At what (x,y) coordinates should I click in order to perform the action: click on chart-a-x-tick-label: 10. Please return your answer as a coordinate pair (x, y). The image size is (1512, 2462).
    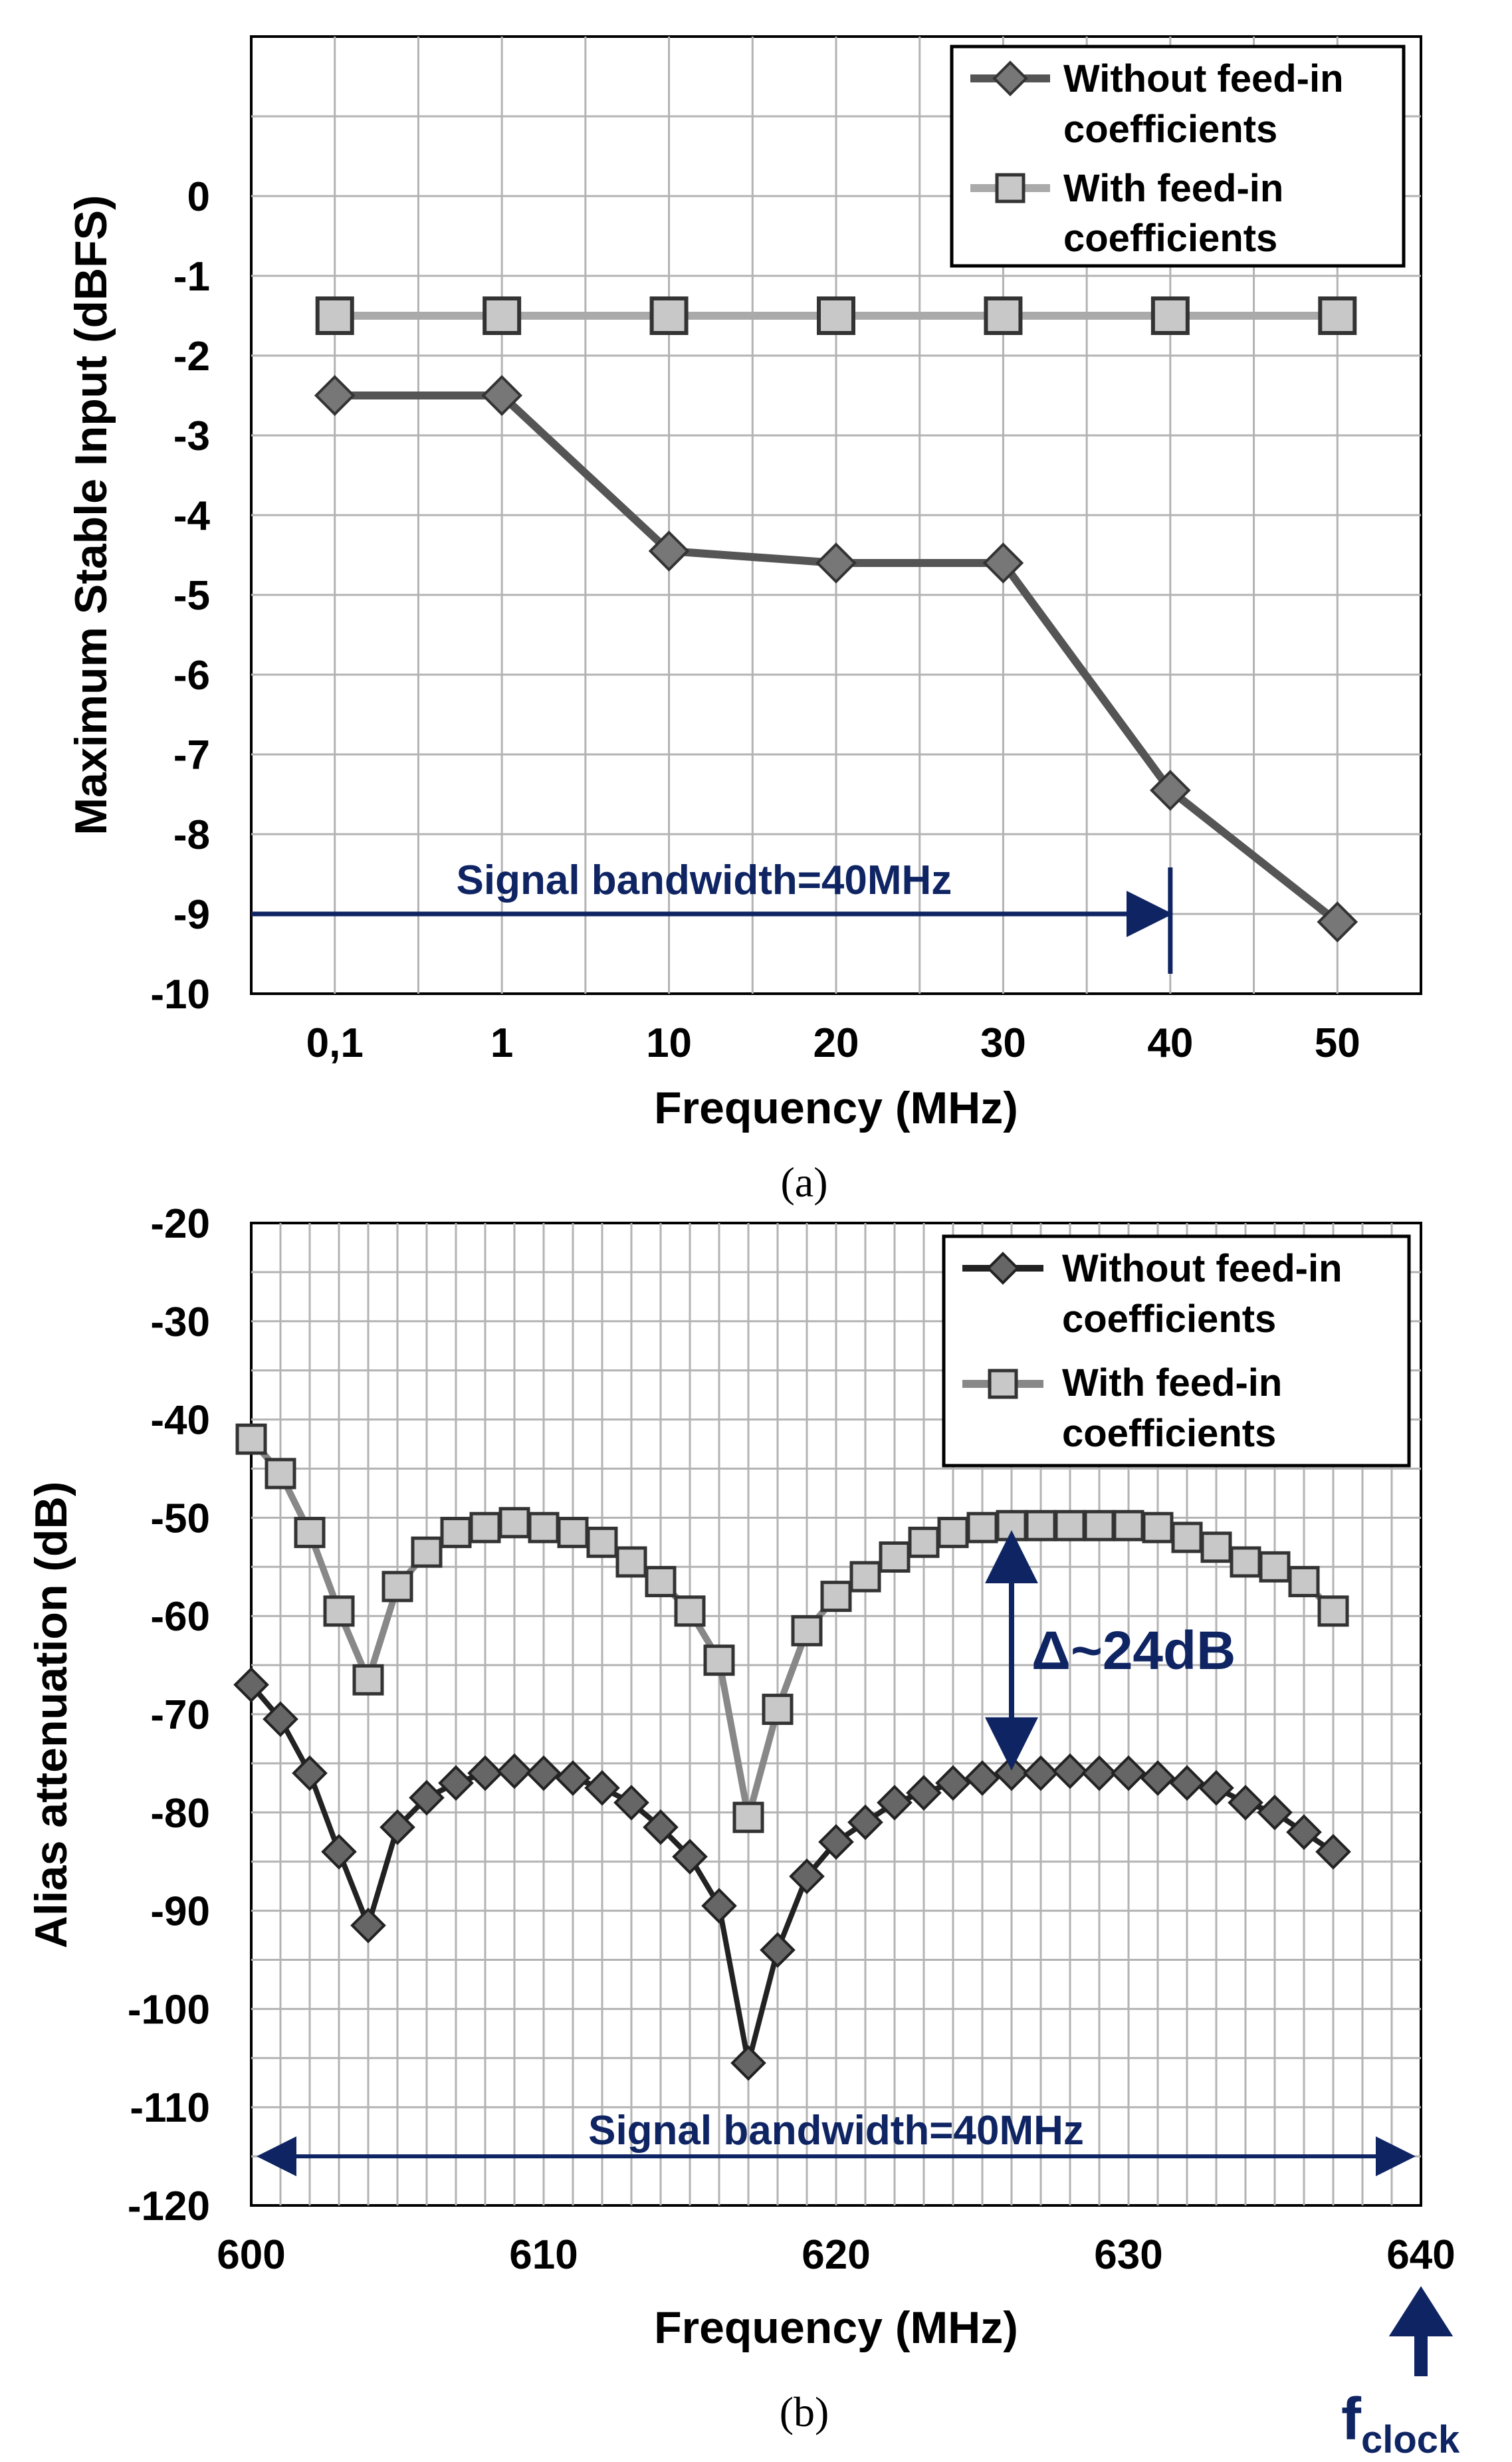
    Looking at the image, I should click on (669, 1043).